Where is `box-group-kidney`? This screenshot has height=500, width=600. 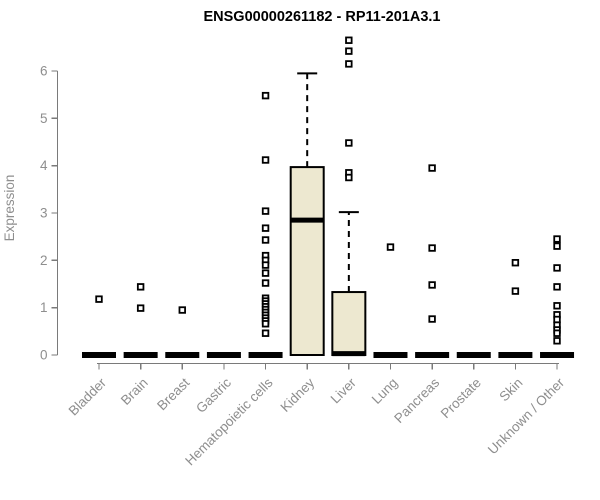 box-group-kidney is located at coordinates (307, 214).